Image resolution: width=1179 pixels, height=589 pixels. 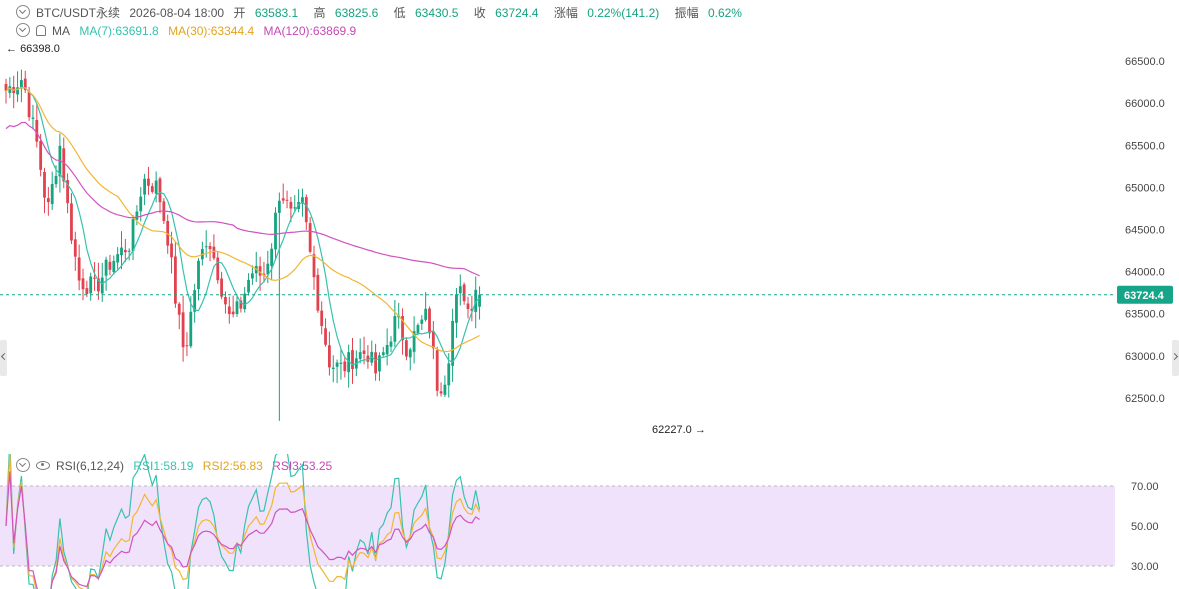 I want to click on rsi-tick-label: 70.00, so click(x=1145, y=487).